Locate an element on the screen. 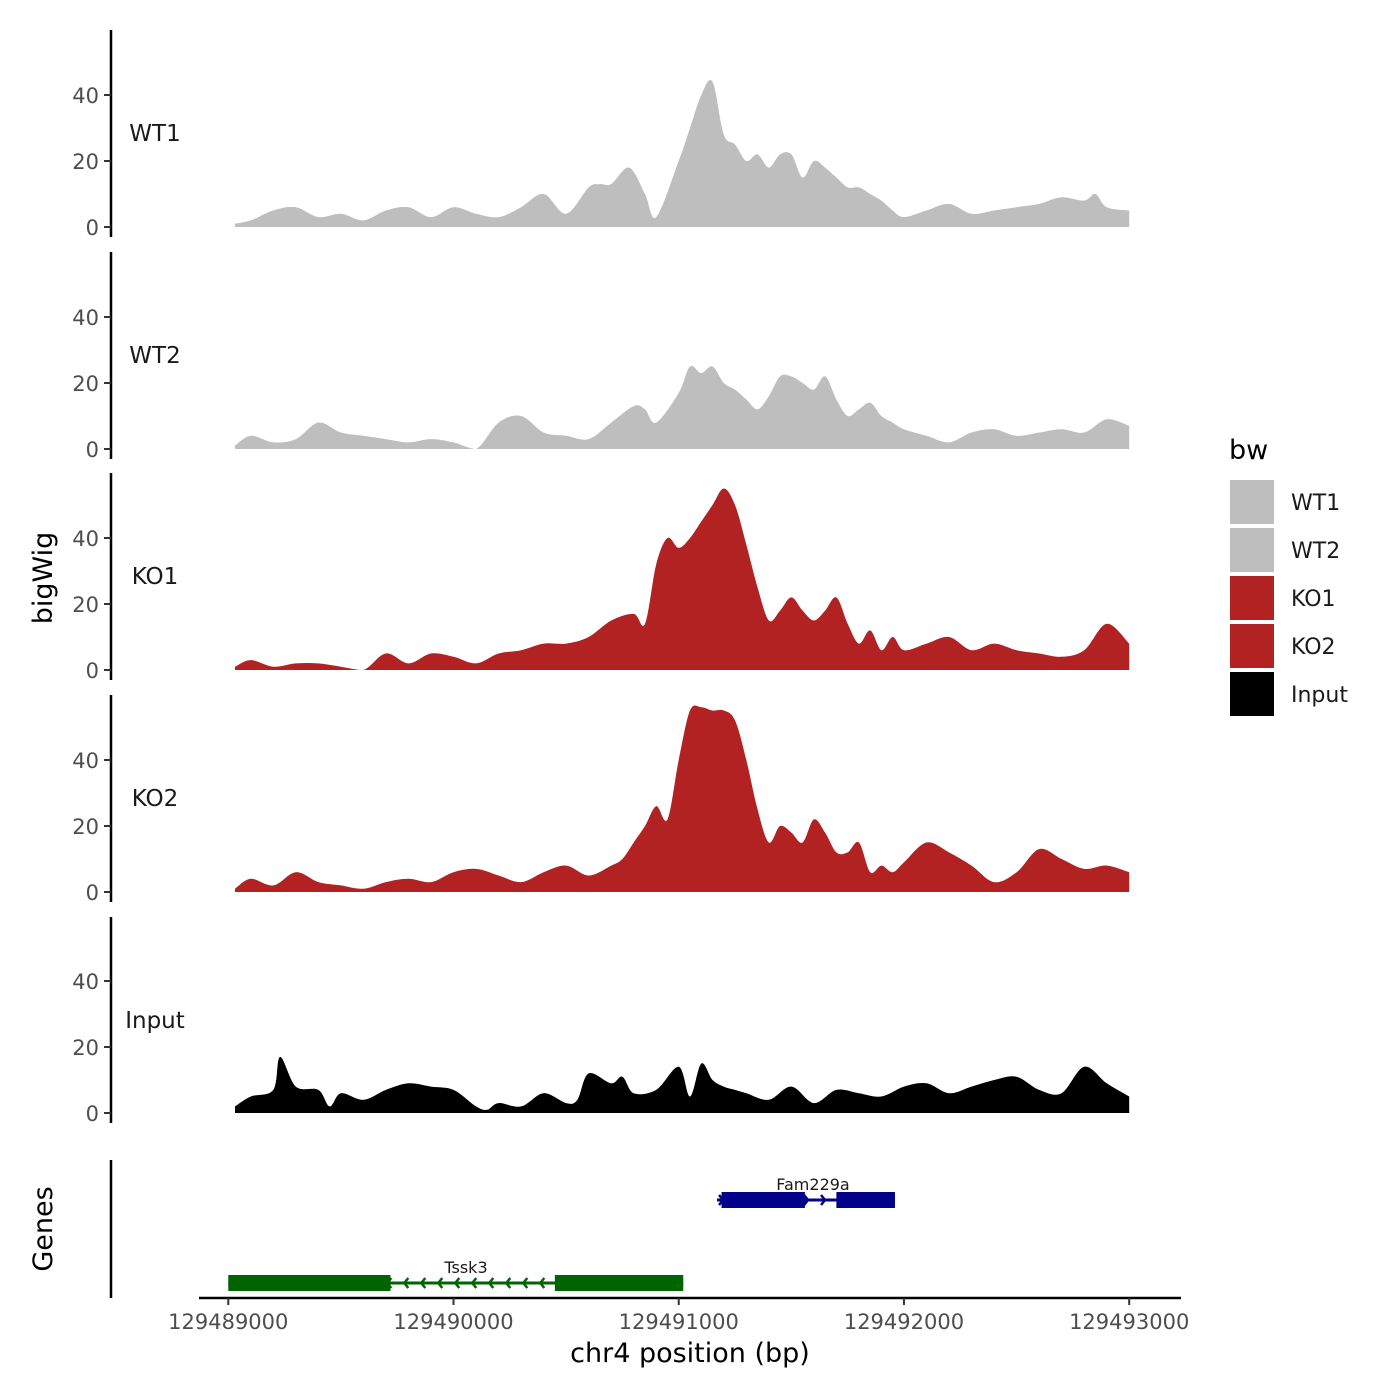 Image resolution: width=1400 pixels, height=1400 pixels. legend-key-wt1 is located at coordinates (1252, 502).